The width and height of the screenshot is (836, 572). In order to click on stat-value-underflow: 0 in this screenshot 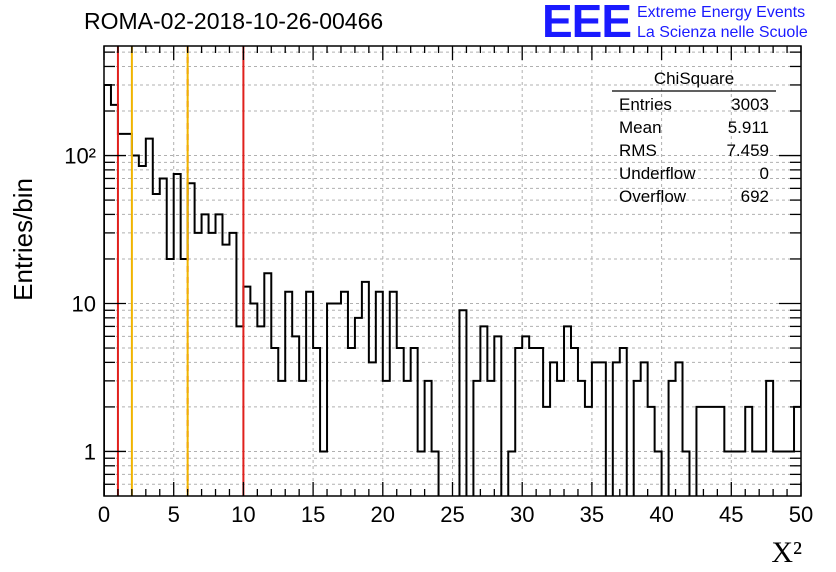, I will do `click(764, 173)`.